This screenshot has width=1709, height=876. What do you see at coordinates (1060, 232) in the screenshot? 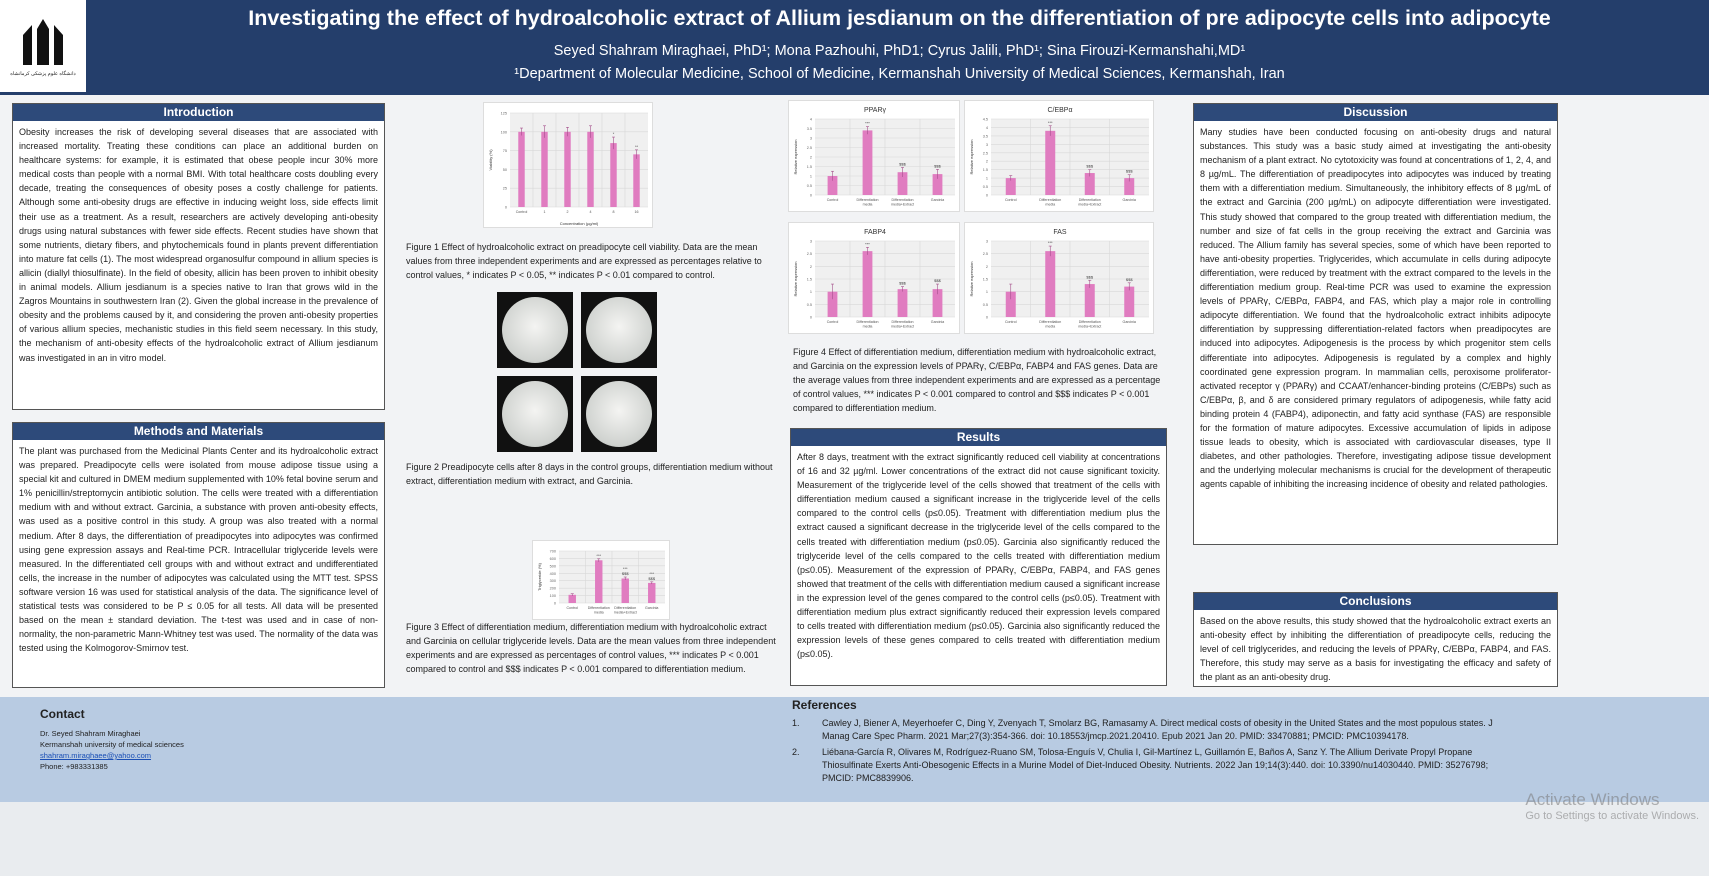
I see `chart-title: FAS` at bounding box center [1060, 232].